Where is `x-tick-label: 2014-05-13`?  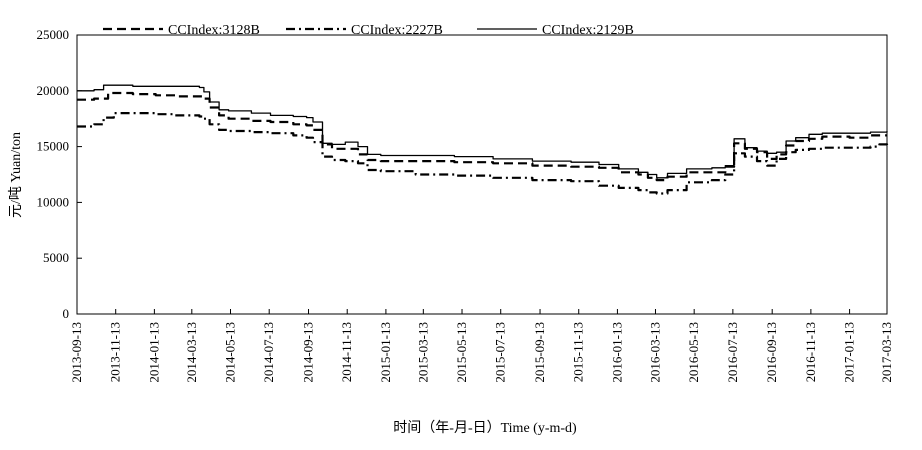
x-tick-label: 2014-05-13 is located at coordinates (230, 352).